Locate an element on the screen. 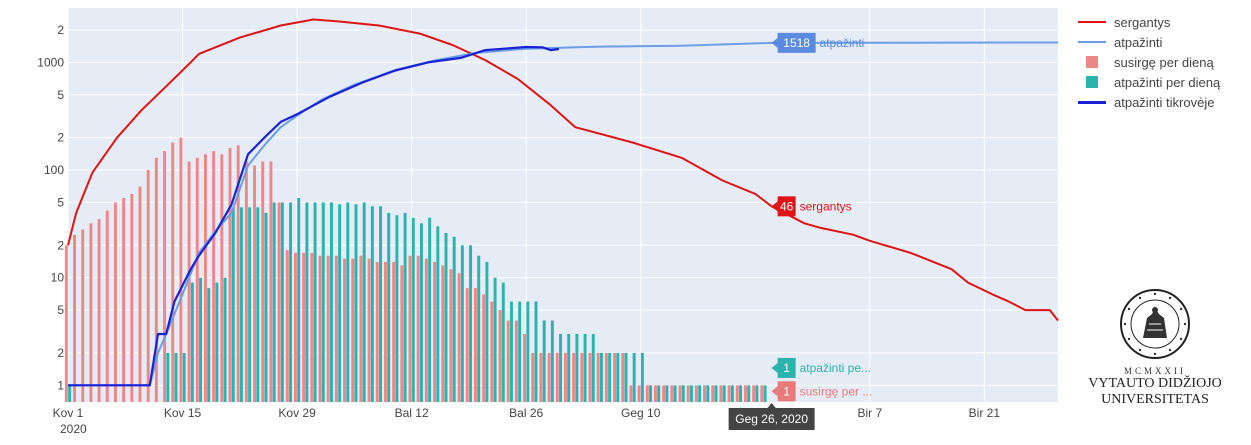 This screenshot has width=1251, height=445. x-tick-label: Kov 29 is located at coordinates (297, 413).